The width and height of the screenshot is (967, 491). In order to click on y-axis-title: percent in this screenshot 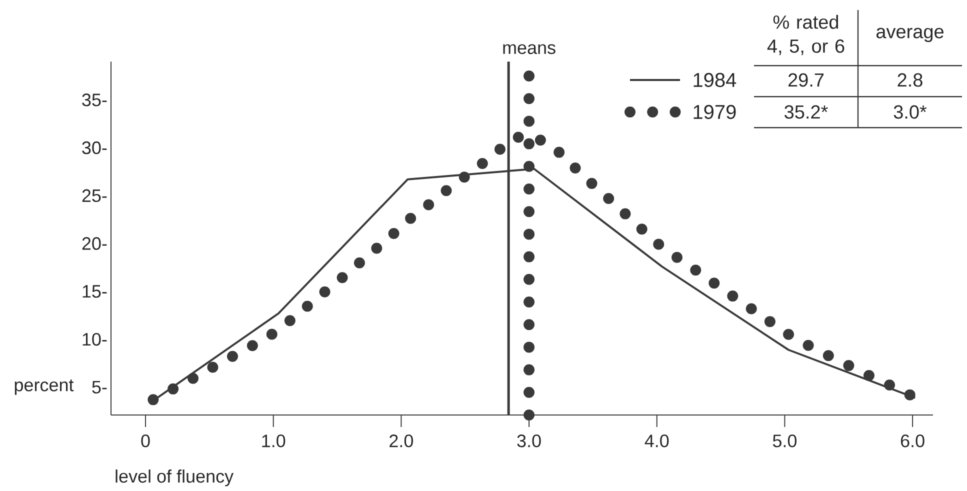, I will do `click(44, 387)`.